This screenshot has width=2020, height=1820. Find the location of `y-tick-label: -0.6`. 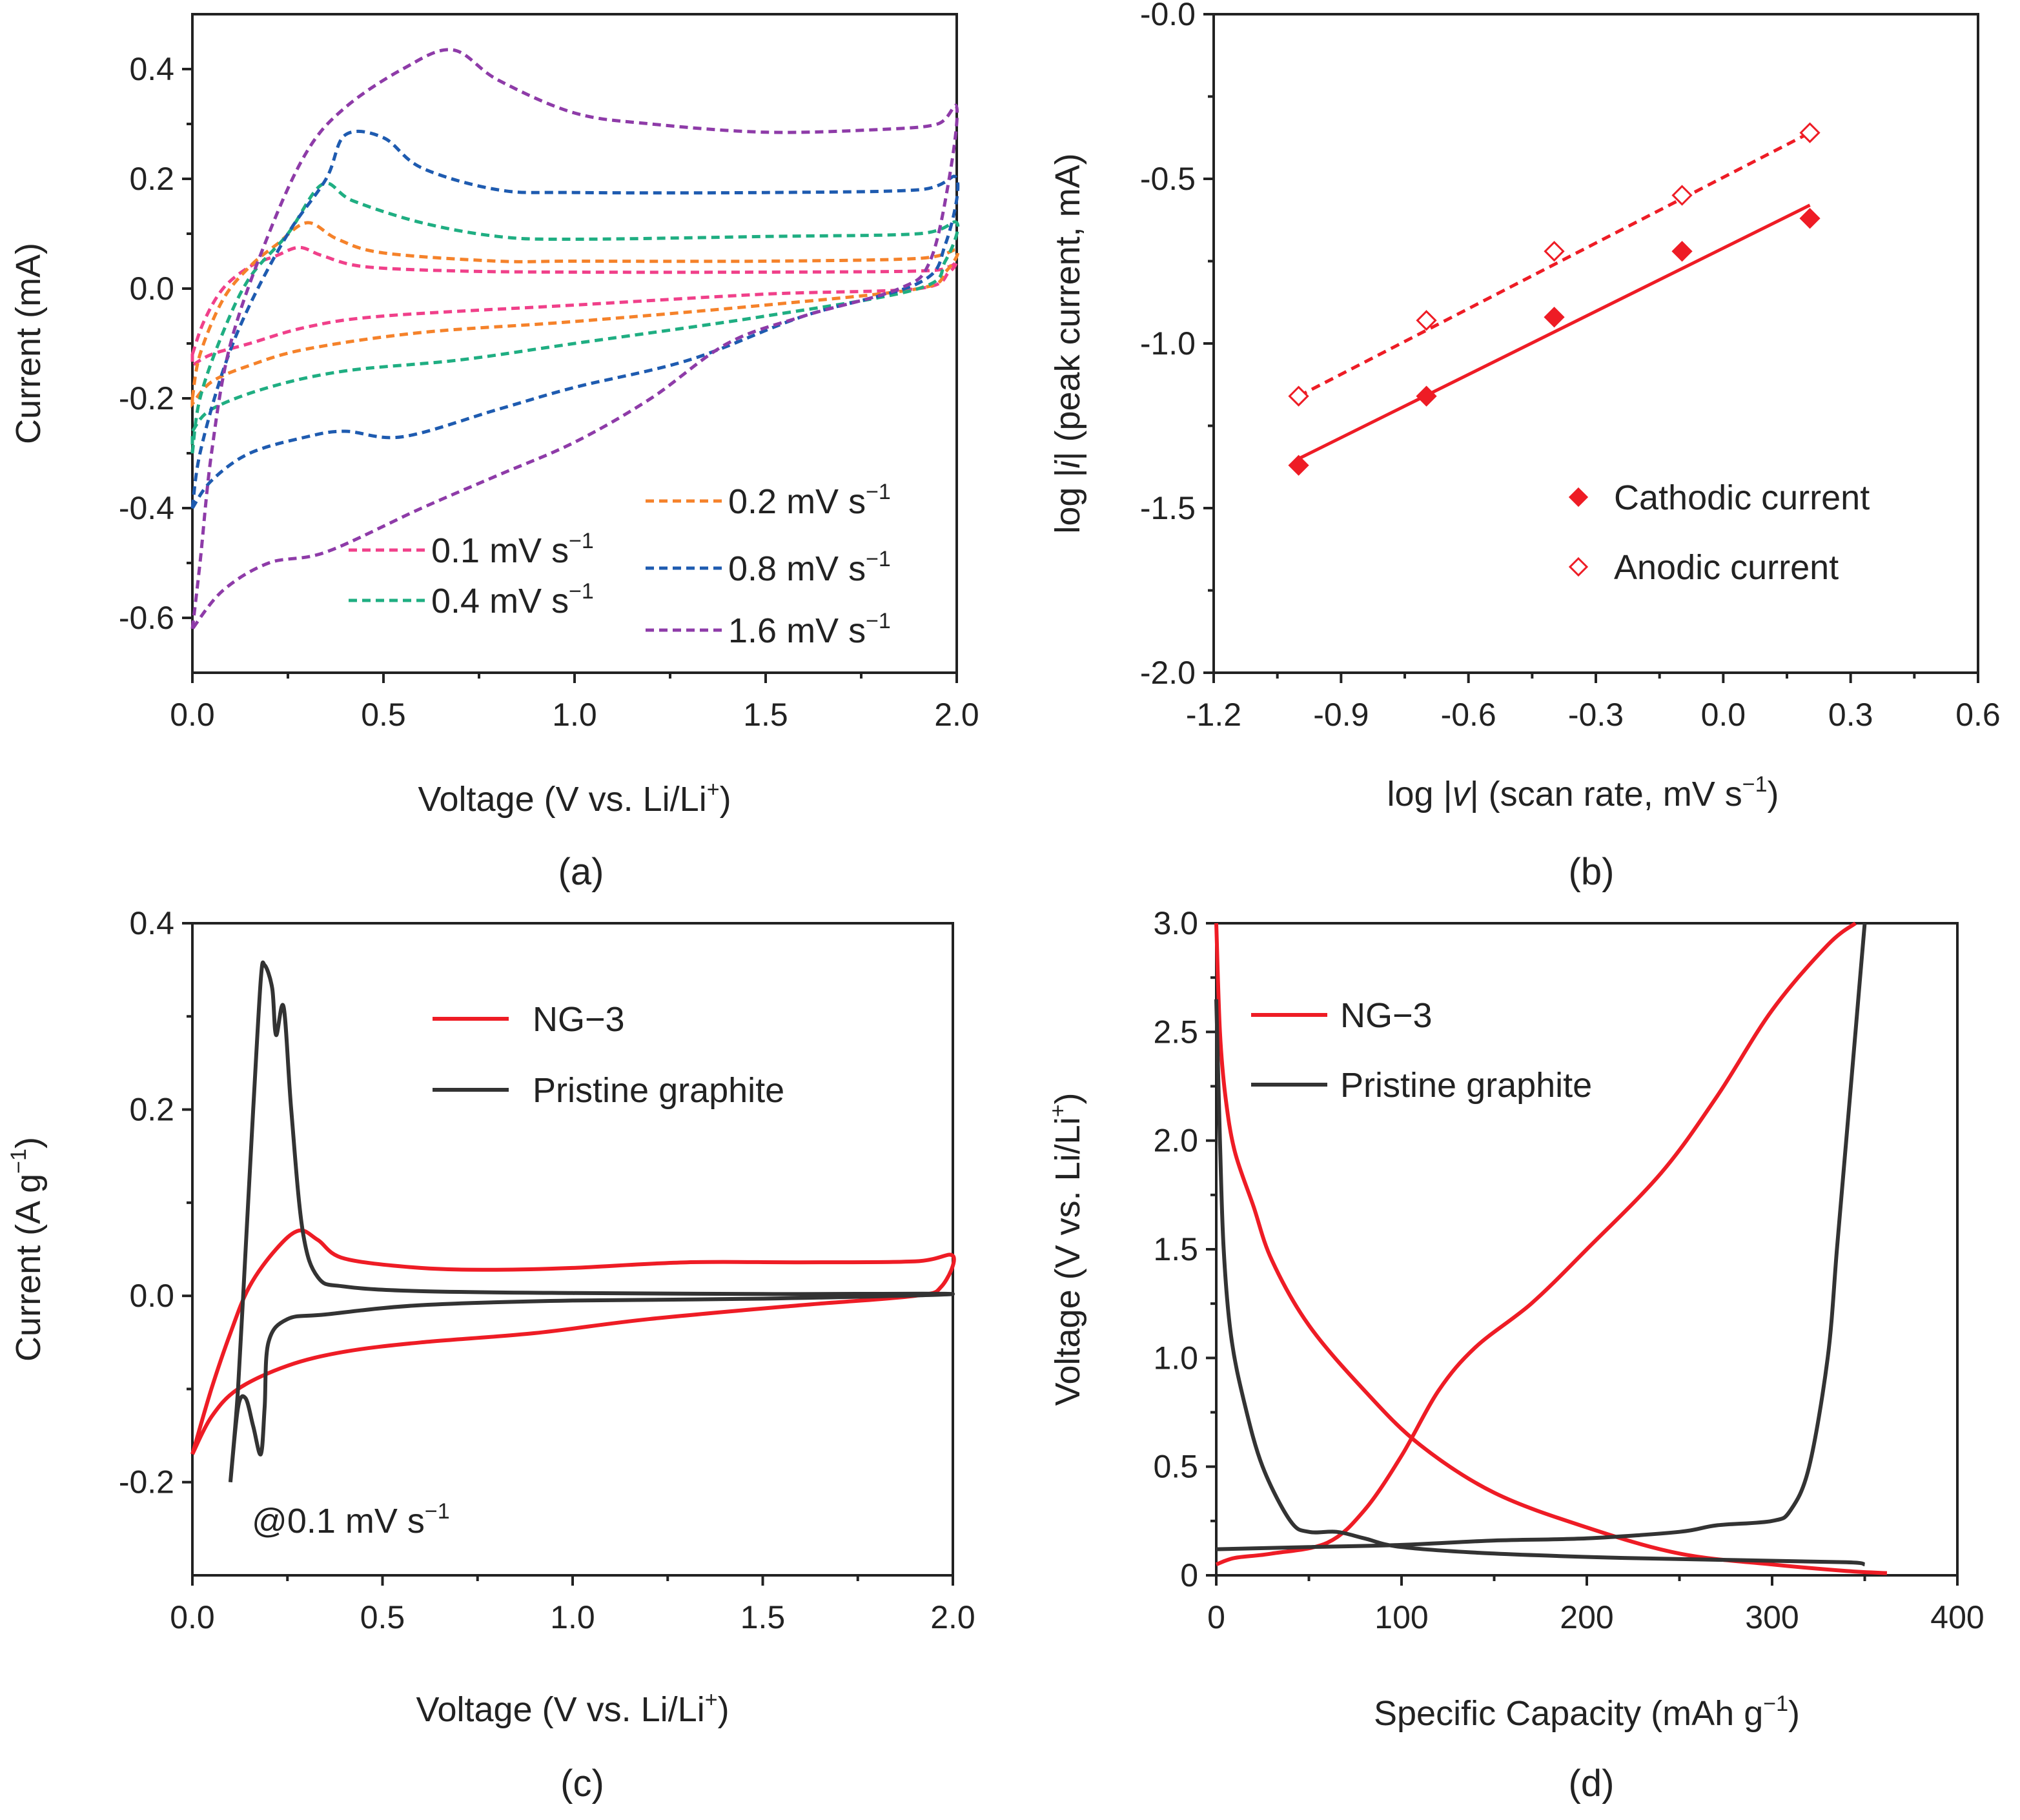

y-tick-label: -0.6 is located at coordinates (146, 618).